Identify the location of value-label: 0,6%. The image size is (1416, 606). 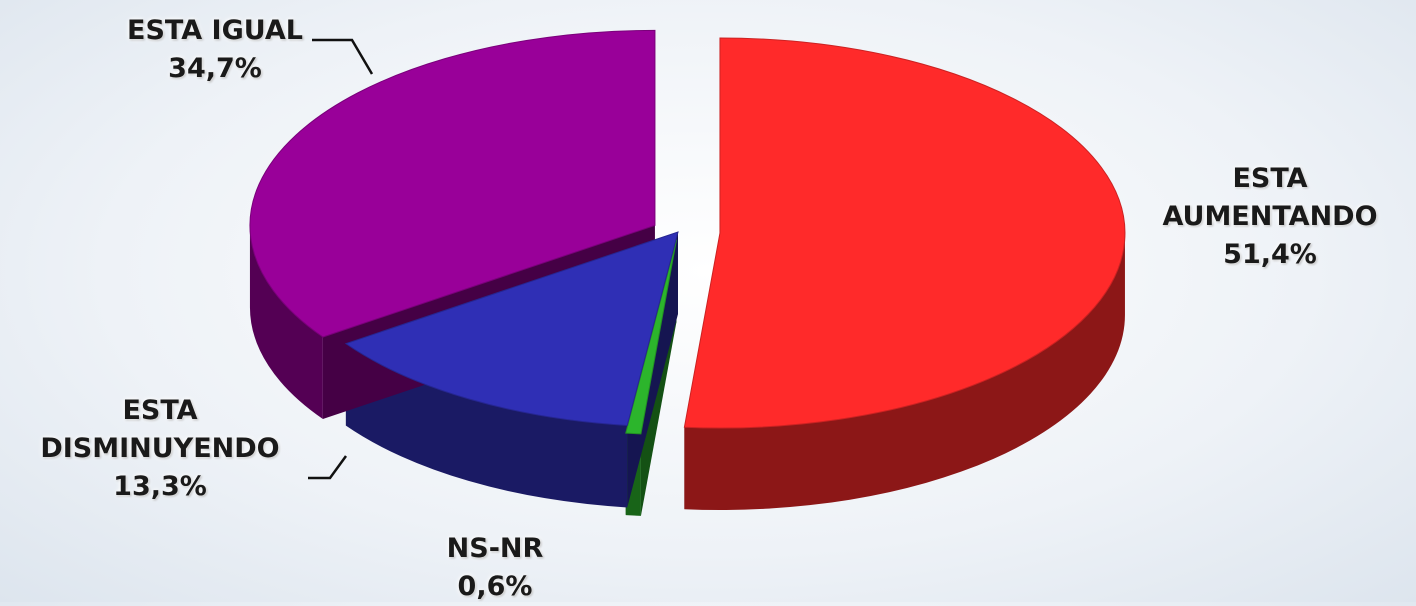
(495, 586).